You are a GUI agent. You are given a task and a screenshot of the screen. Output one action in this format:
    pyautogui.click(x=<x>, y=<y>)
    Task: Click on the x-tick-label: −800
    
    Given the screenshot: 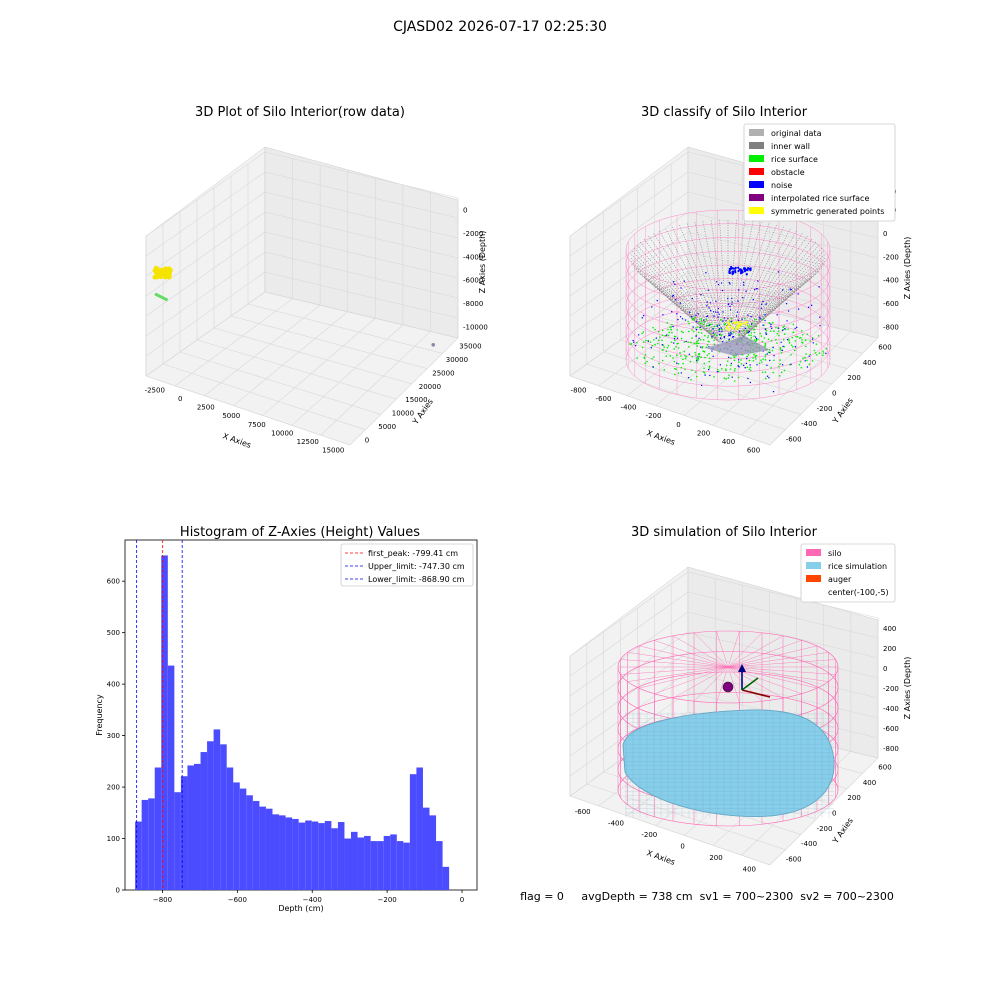 What is the action you would take?
    pyautogui.click(x=162, y=900)
    